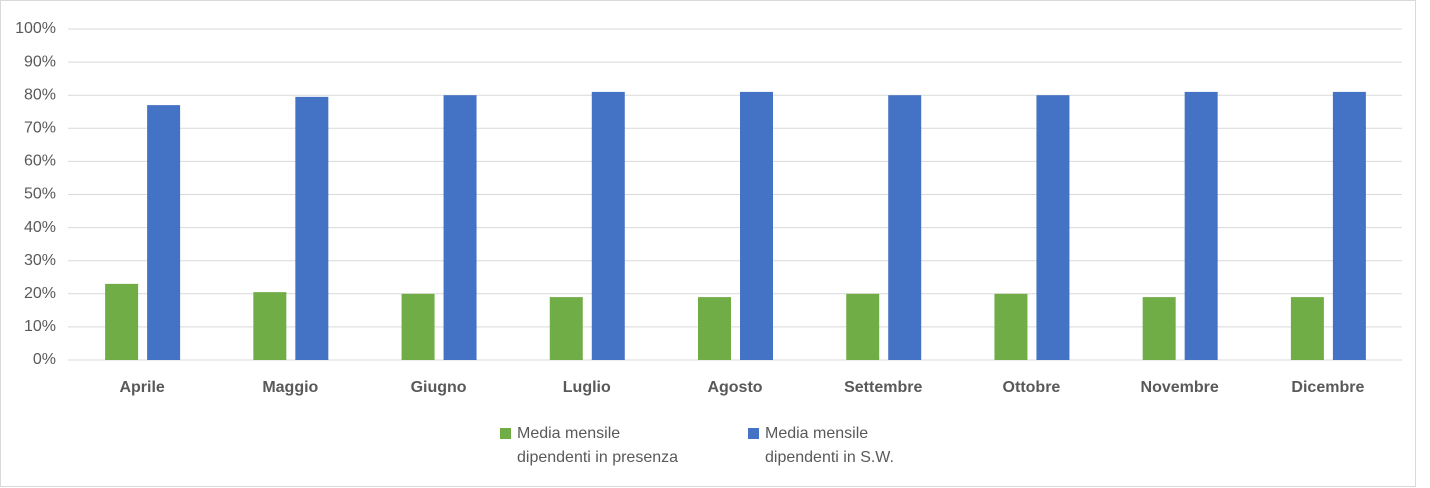 Image resolution: width=1430 pixels, height=488 pixels. I want to click on x-tick-label: Aprile, so click(141, 387).